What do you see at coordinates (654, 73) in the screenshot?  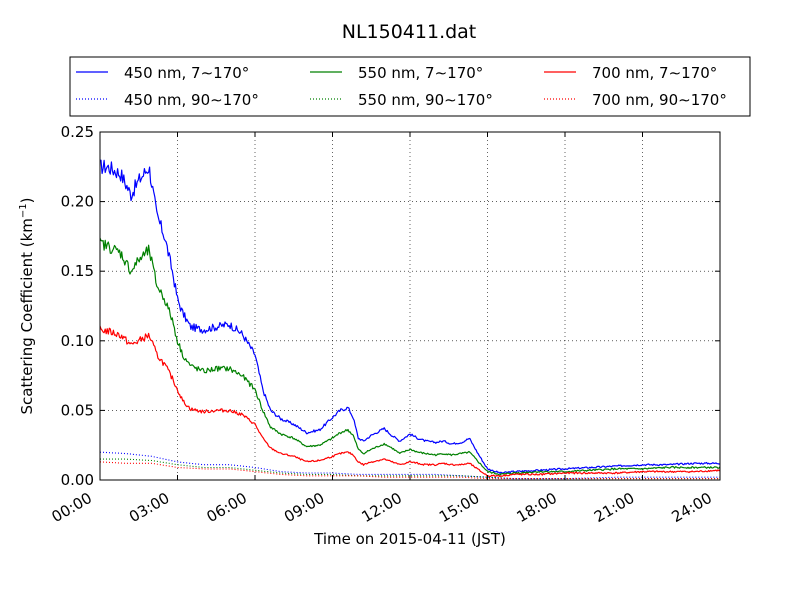 I see `legend-label: 700 nm, 7∼170°` at bounding box center [654, 73].